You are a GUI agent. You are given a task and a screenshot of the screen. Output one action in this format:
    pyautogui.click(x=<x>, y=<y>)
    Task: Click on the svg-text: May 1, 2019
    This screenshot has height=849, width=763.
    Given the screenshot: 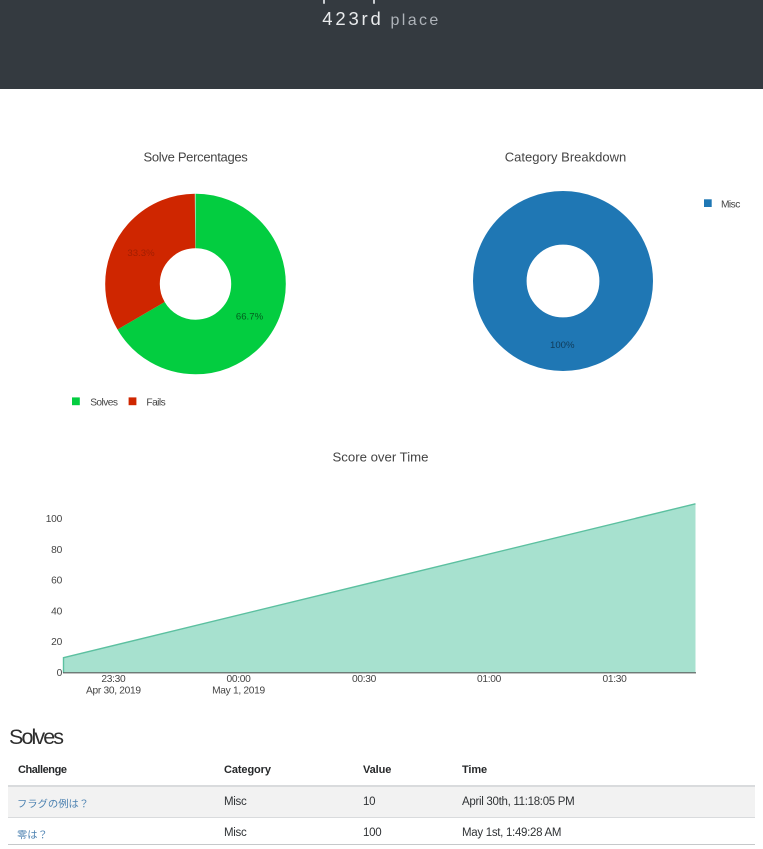 What is the action you would take?
    pyautogui.click(x=238, y=691)
    